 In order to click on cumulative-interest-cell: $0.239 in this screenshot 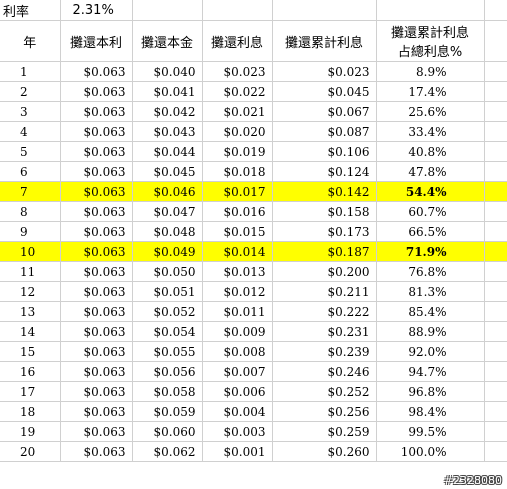, I will do `click(324, 351)`.